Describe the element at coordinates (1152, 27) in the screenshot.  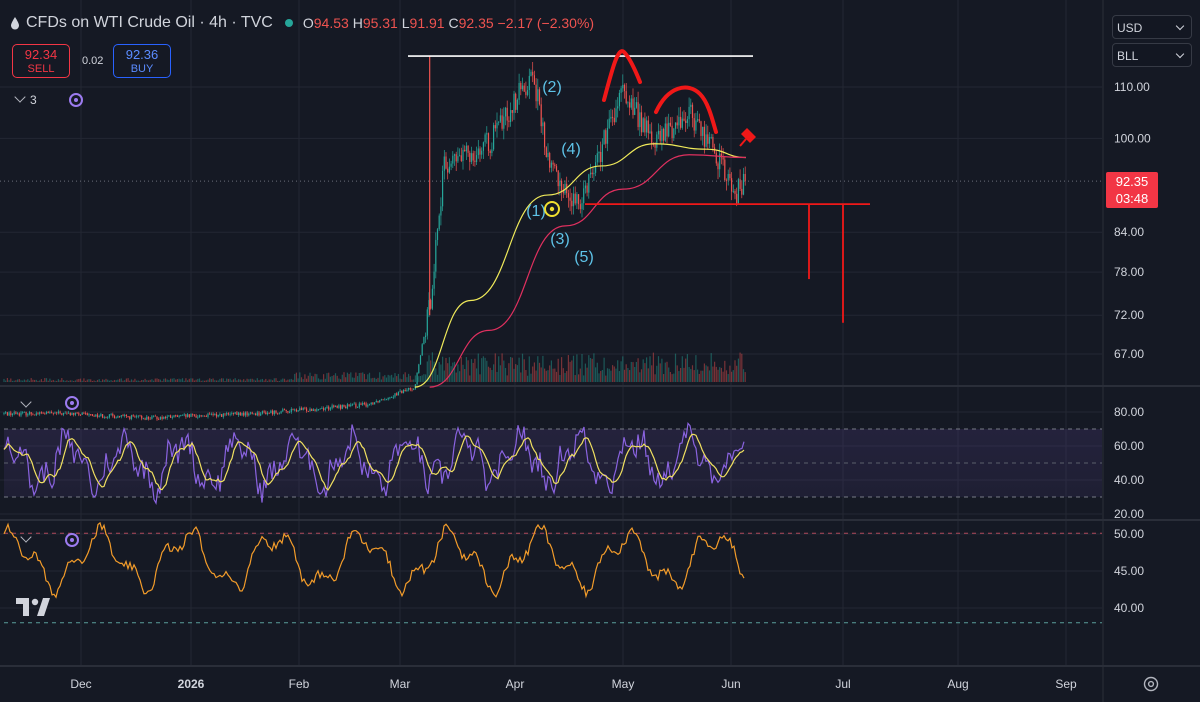
I see `currency-select: USD` at that location.